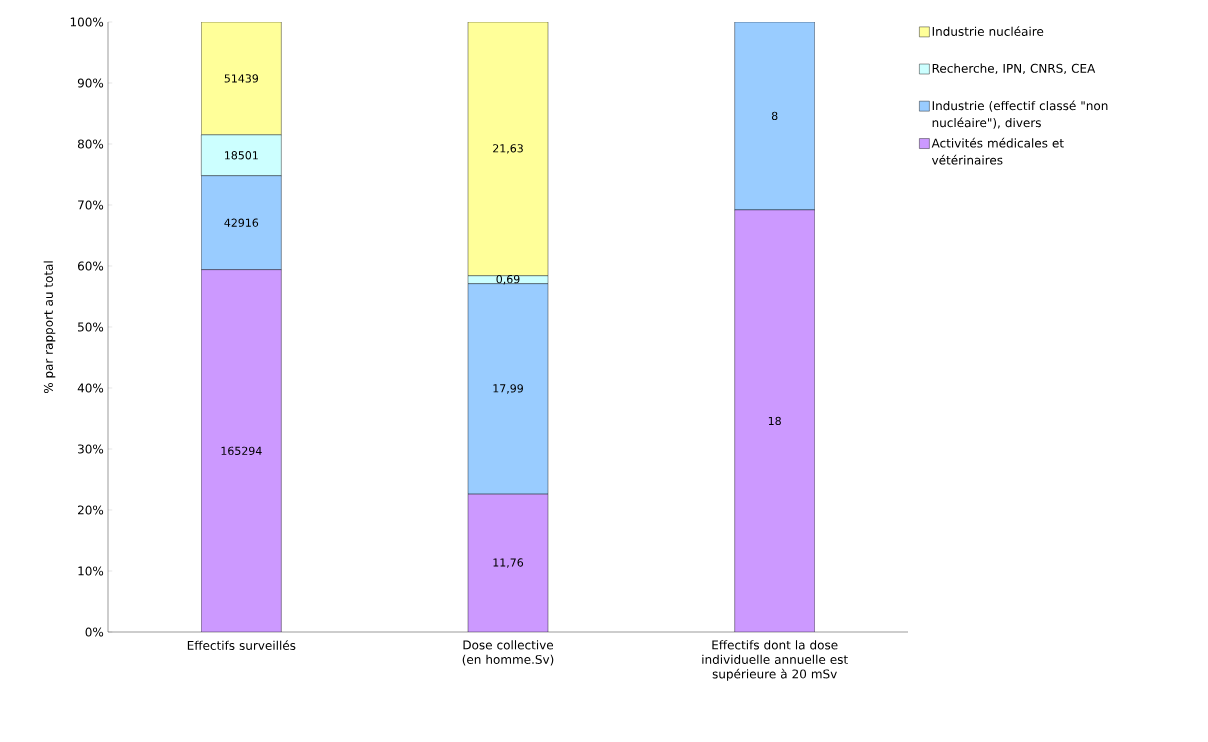 The image size is (1208, 742). Describe the element at coordinates (91, 510) in the screenshot. I see `y-tick-label: 20%` at that location.